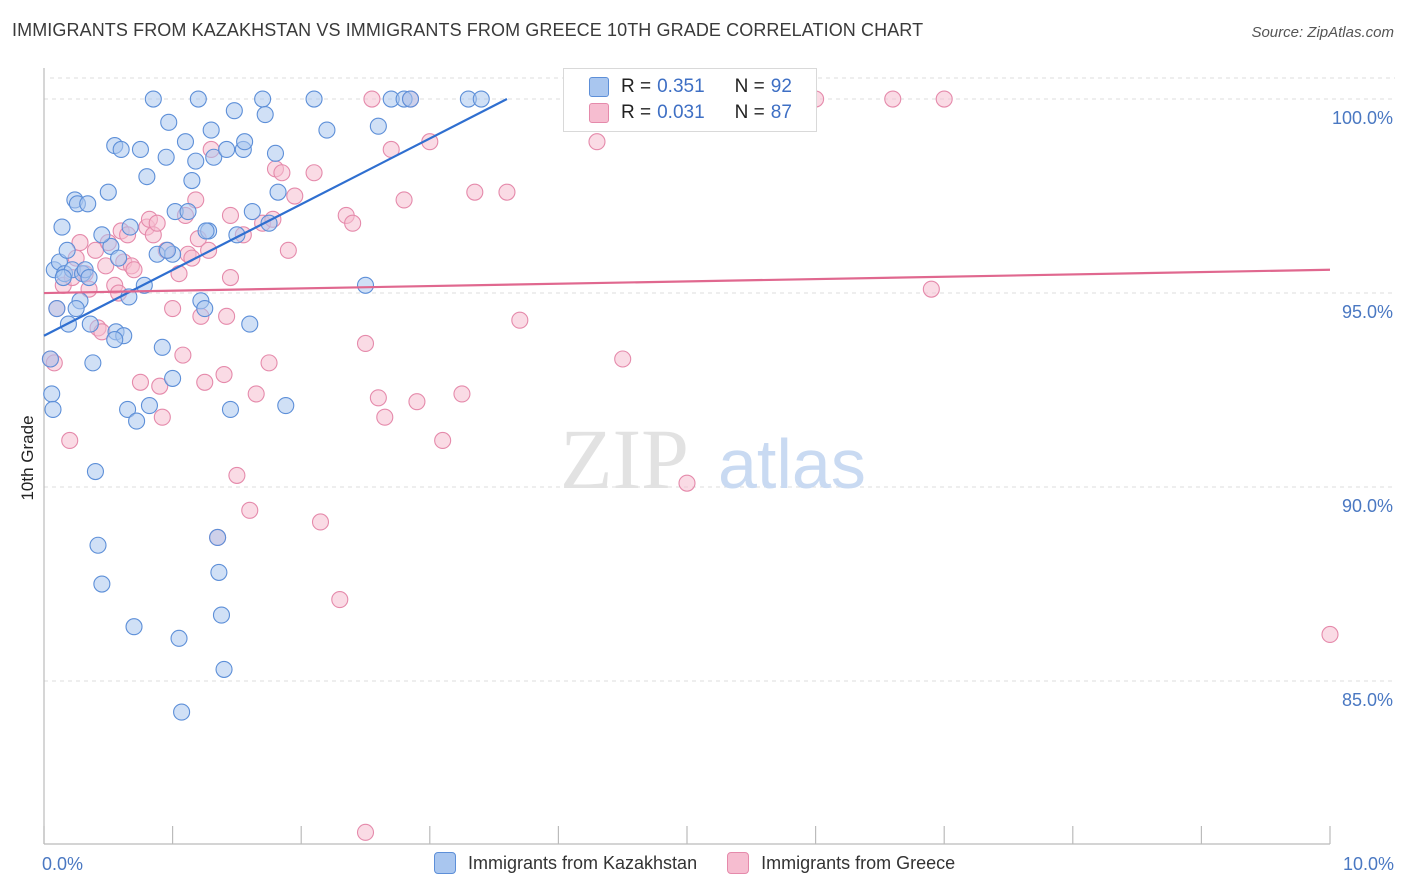 This screenshot has width=1406, height=892. Describe the element at coordinates (27, 457) in the screenshot. I see `y-axis-label: 10th Grade` at that location.